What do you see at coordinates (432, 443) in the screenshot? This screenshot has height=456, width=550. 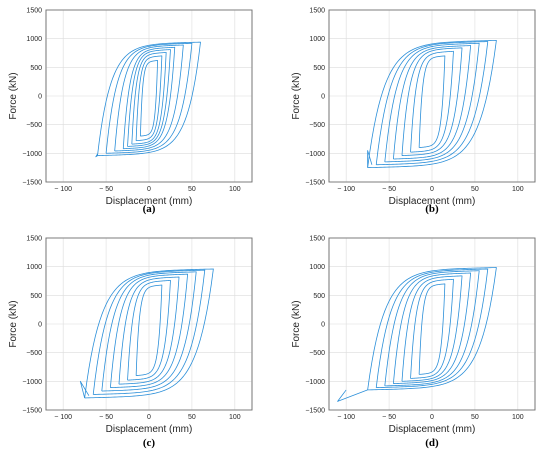 I see `panel-label: (d)` at bounding box center [432, 443].